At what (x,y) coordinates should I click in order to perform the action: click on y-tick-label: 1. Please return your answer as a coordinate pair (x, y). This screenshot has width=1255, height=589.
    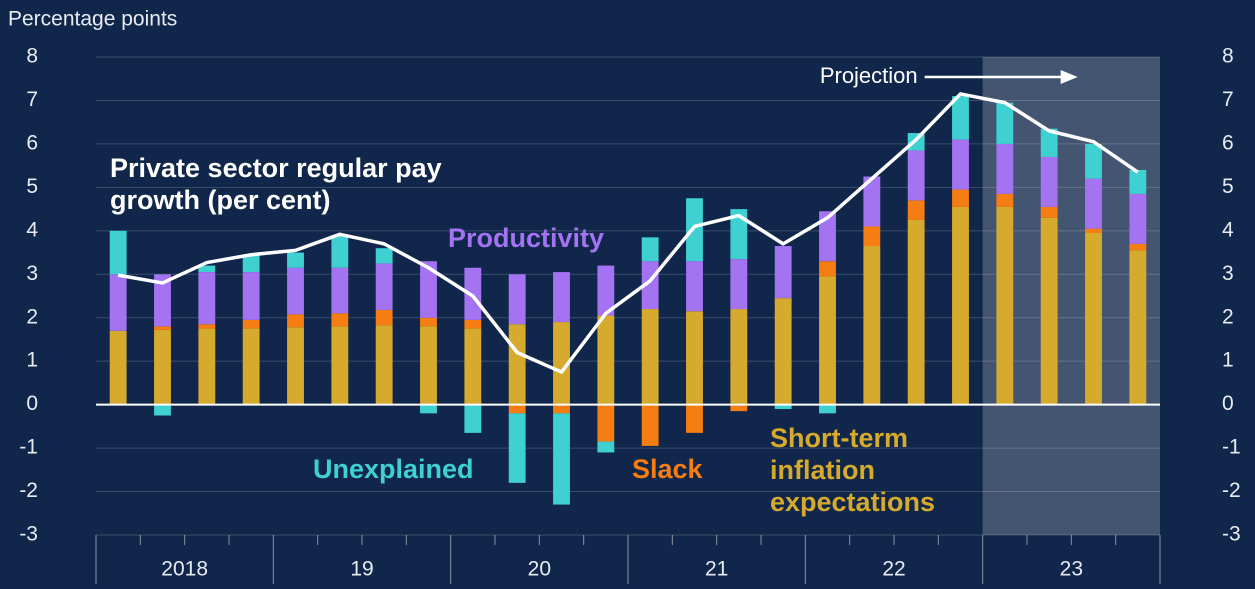
    Looking at the image, I should click on (32, 360).